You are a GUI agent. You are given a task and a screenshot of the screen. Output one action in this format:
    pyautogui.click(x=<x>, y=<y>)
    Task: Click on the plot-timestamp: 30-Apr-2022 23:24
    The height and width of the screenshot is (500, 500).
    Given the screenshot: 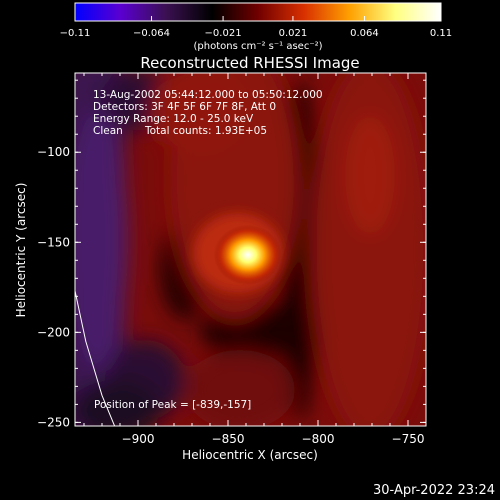 What is the action you would take?
    pyautogui.click(x=434, y=490)
    